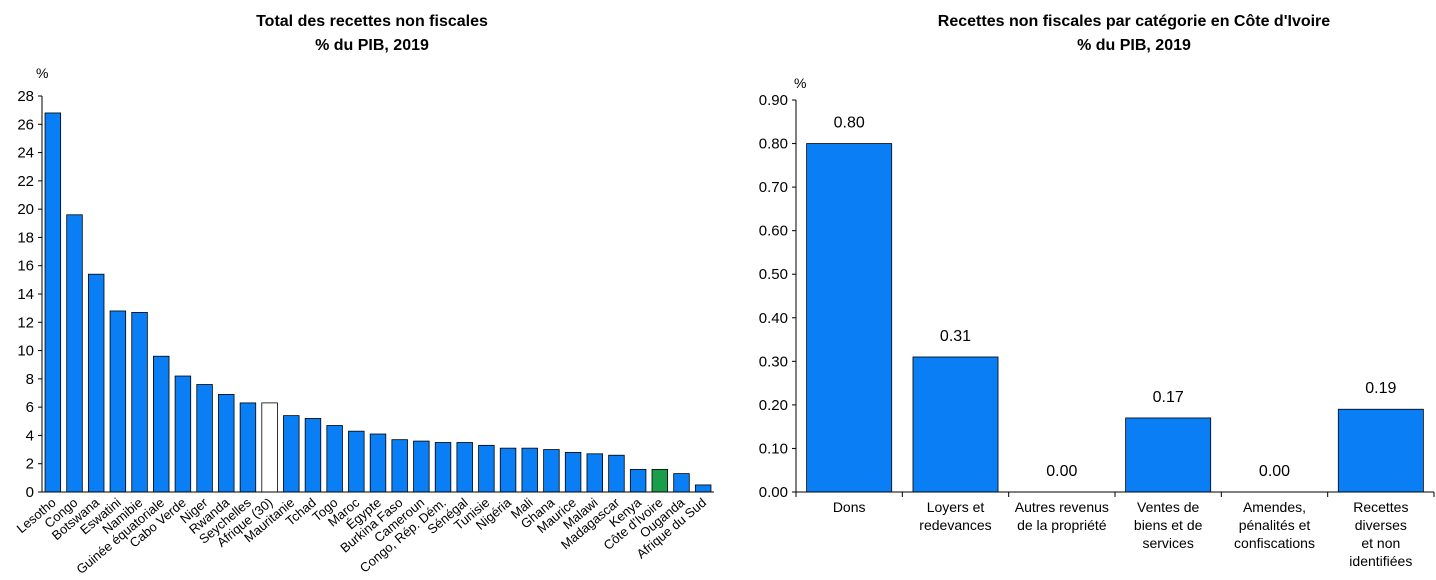  Describe the element at coordinates (773, 361) in the screenshot. I see `y-tick-label: 0.30` at that location.